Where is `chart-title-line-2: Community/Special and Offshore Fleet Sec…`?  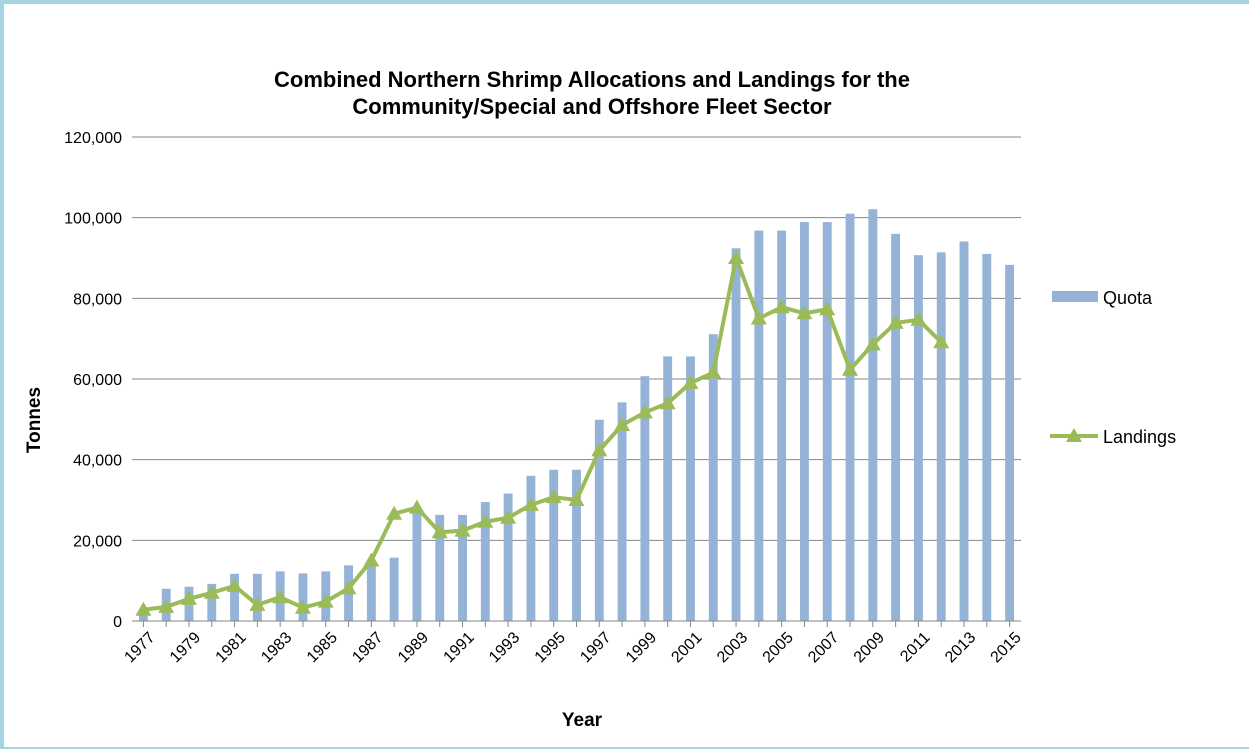 chart-title-line-2: Community/Special and Offshore Fleet Sec… is located at coordinates (592, 106).